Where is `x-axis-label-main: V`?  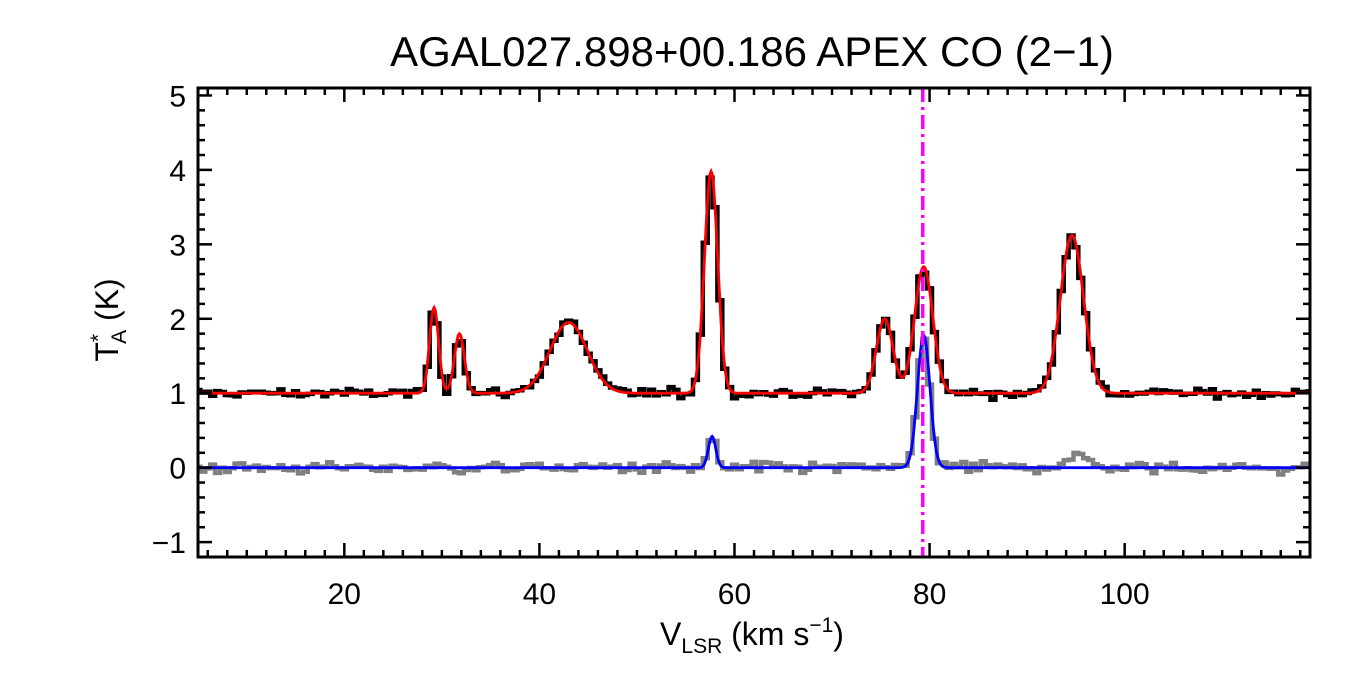
x-axis-label-main: V is located at coordinates (671, 634).